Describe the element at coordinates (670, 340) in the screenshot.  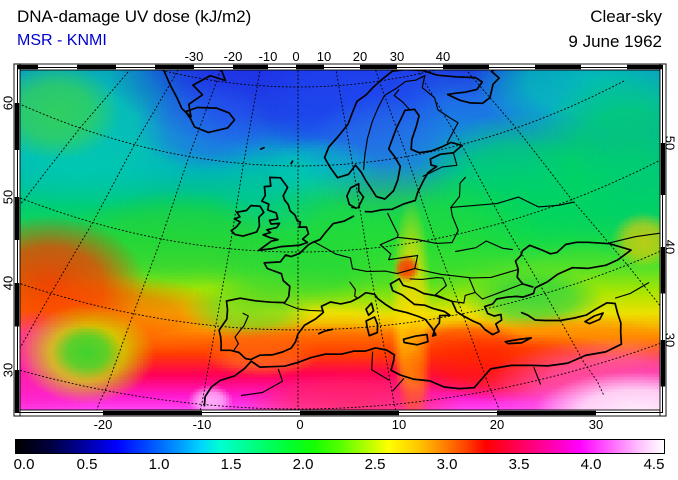
I see `right-tick-label: 30` at that location.